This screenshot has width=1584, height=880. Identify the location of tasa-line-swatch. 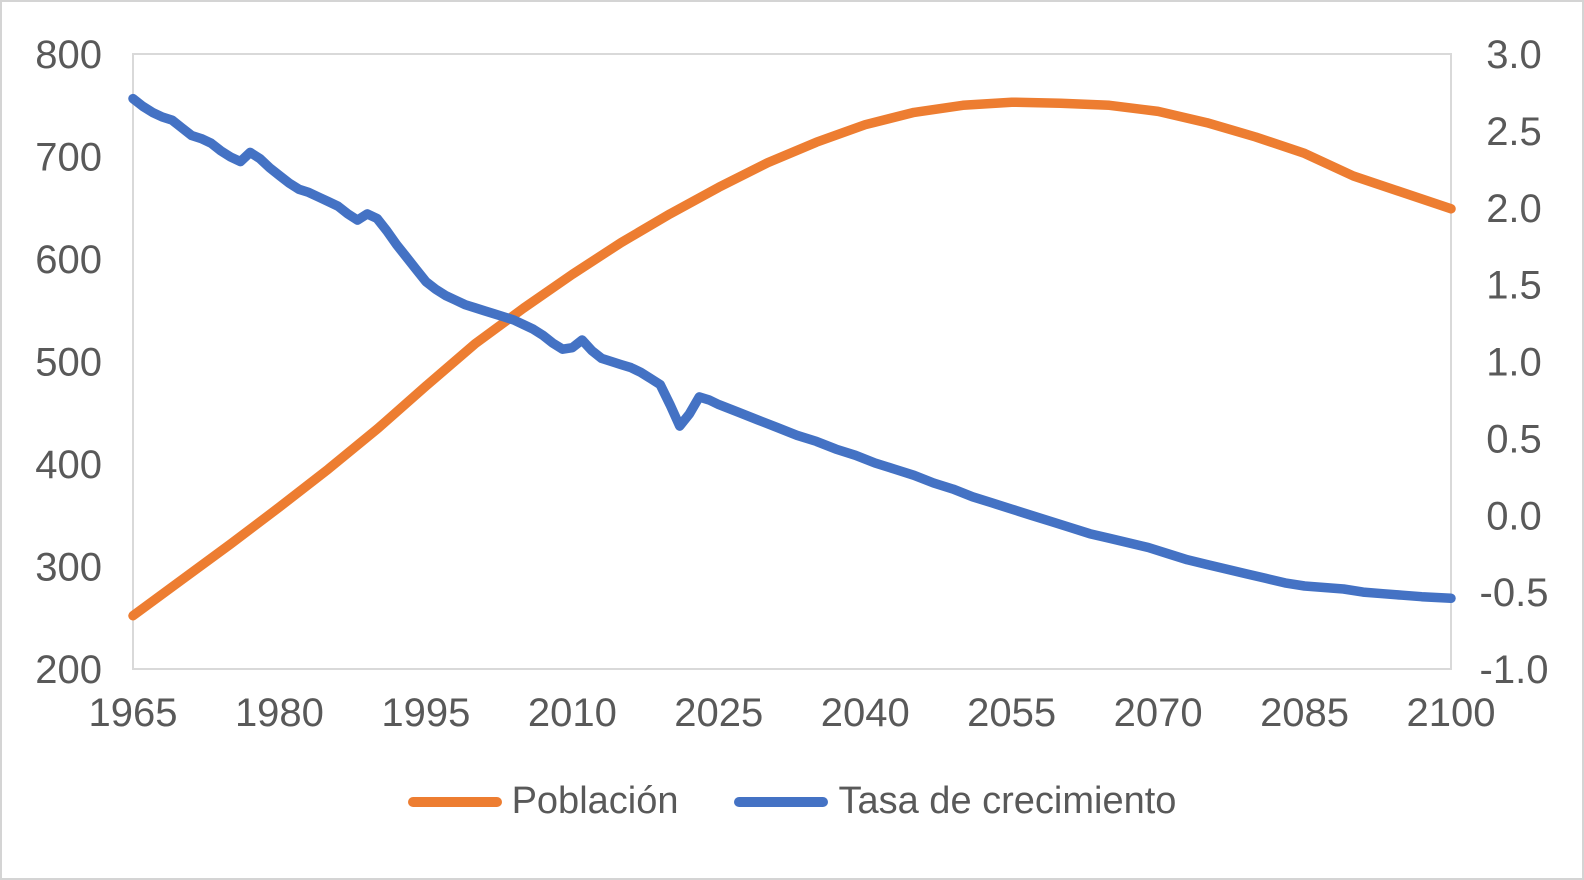
(781, 801).